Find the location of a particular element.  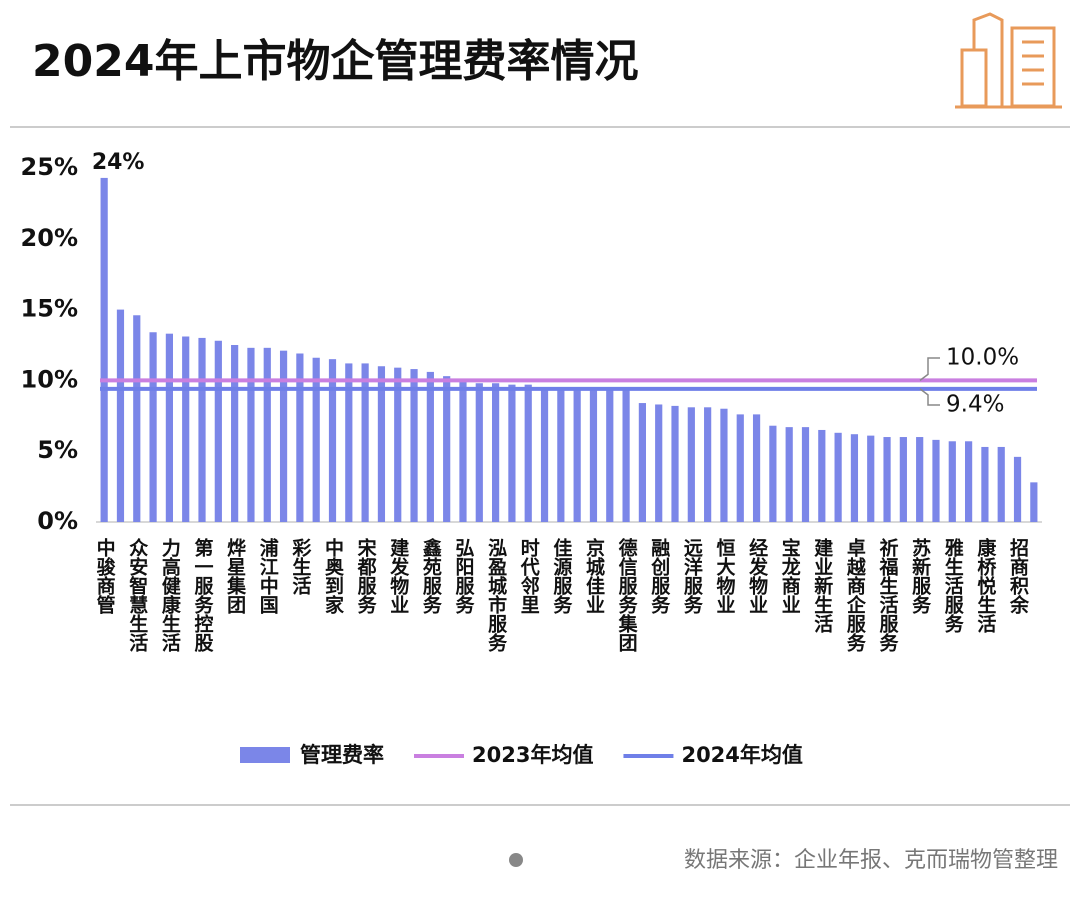

legend-label: 2023年均值 is located at coordinates (532, 755).